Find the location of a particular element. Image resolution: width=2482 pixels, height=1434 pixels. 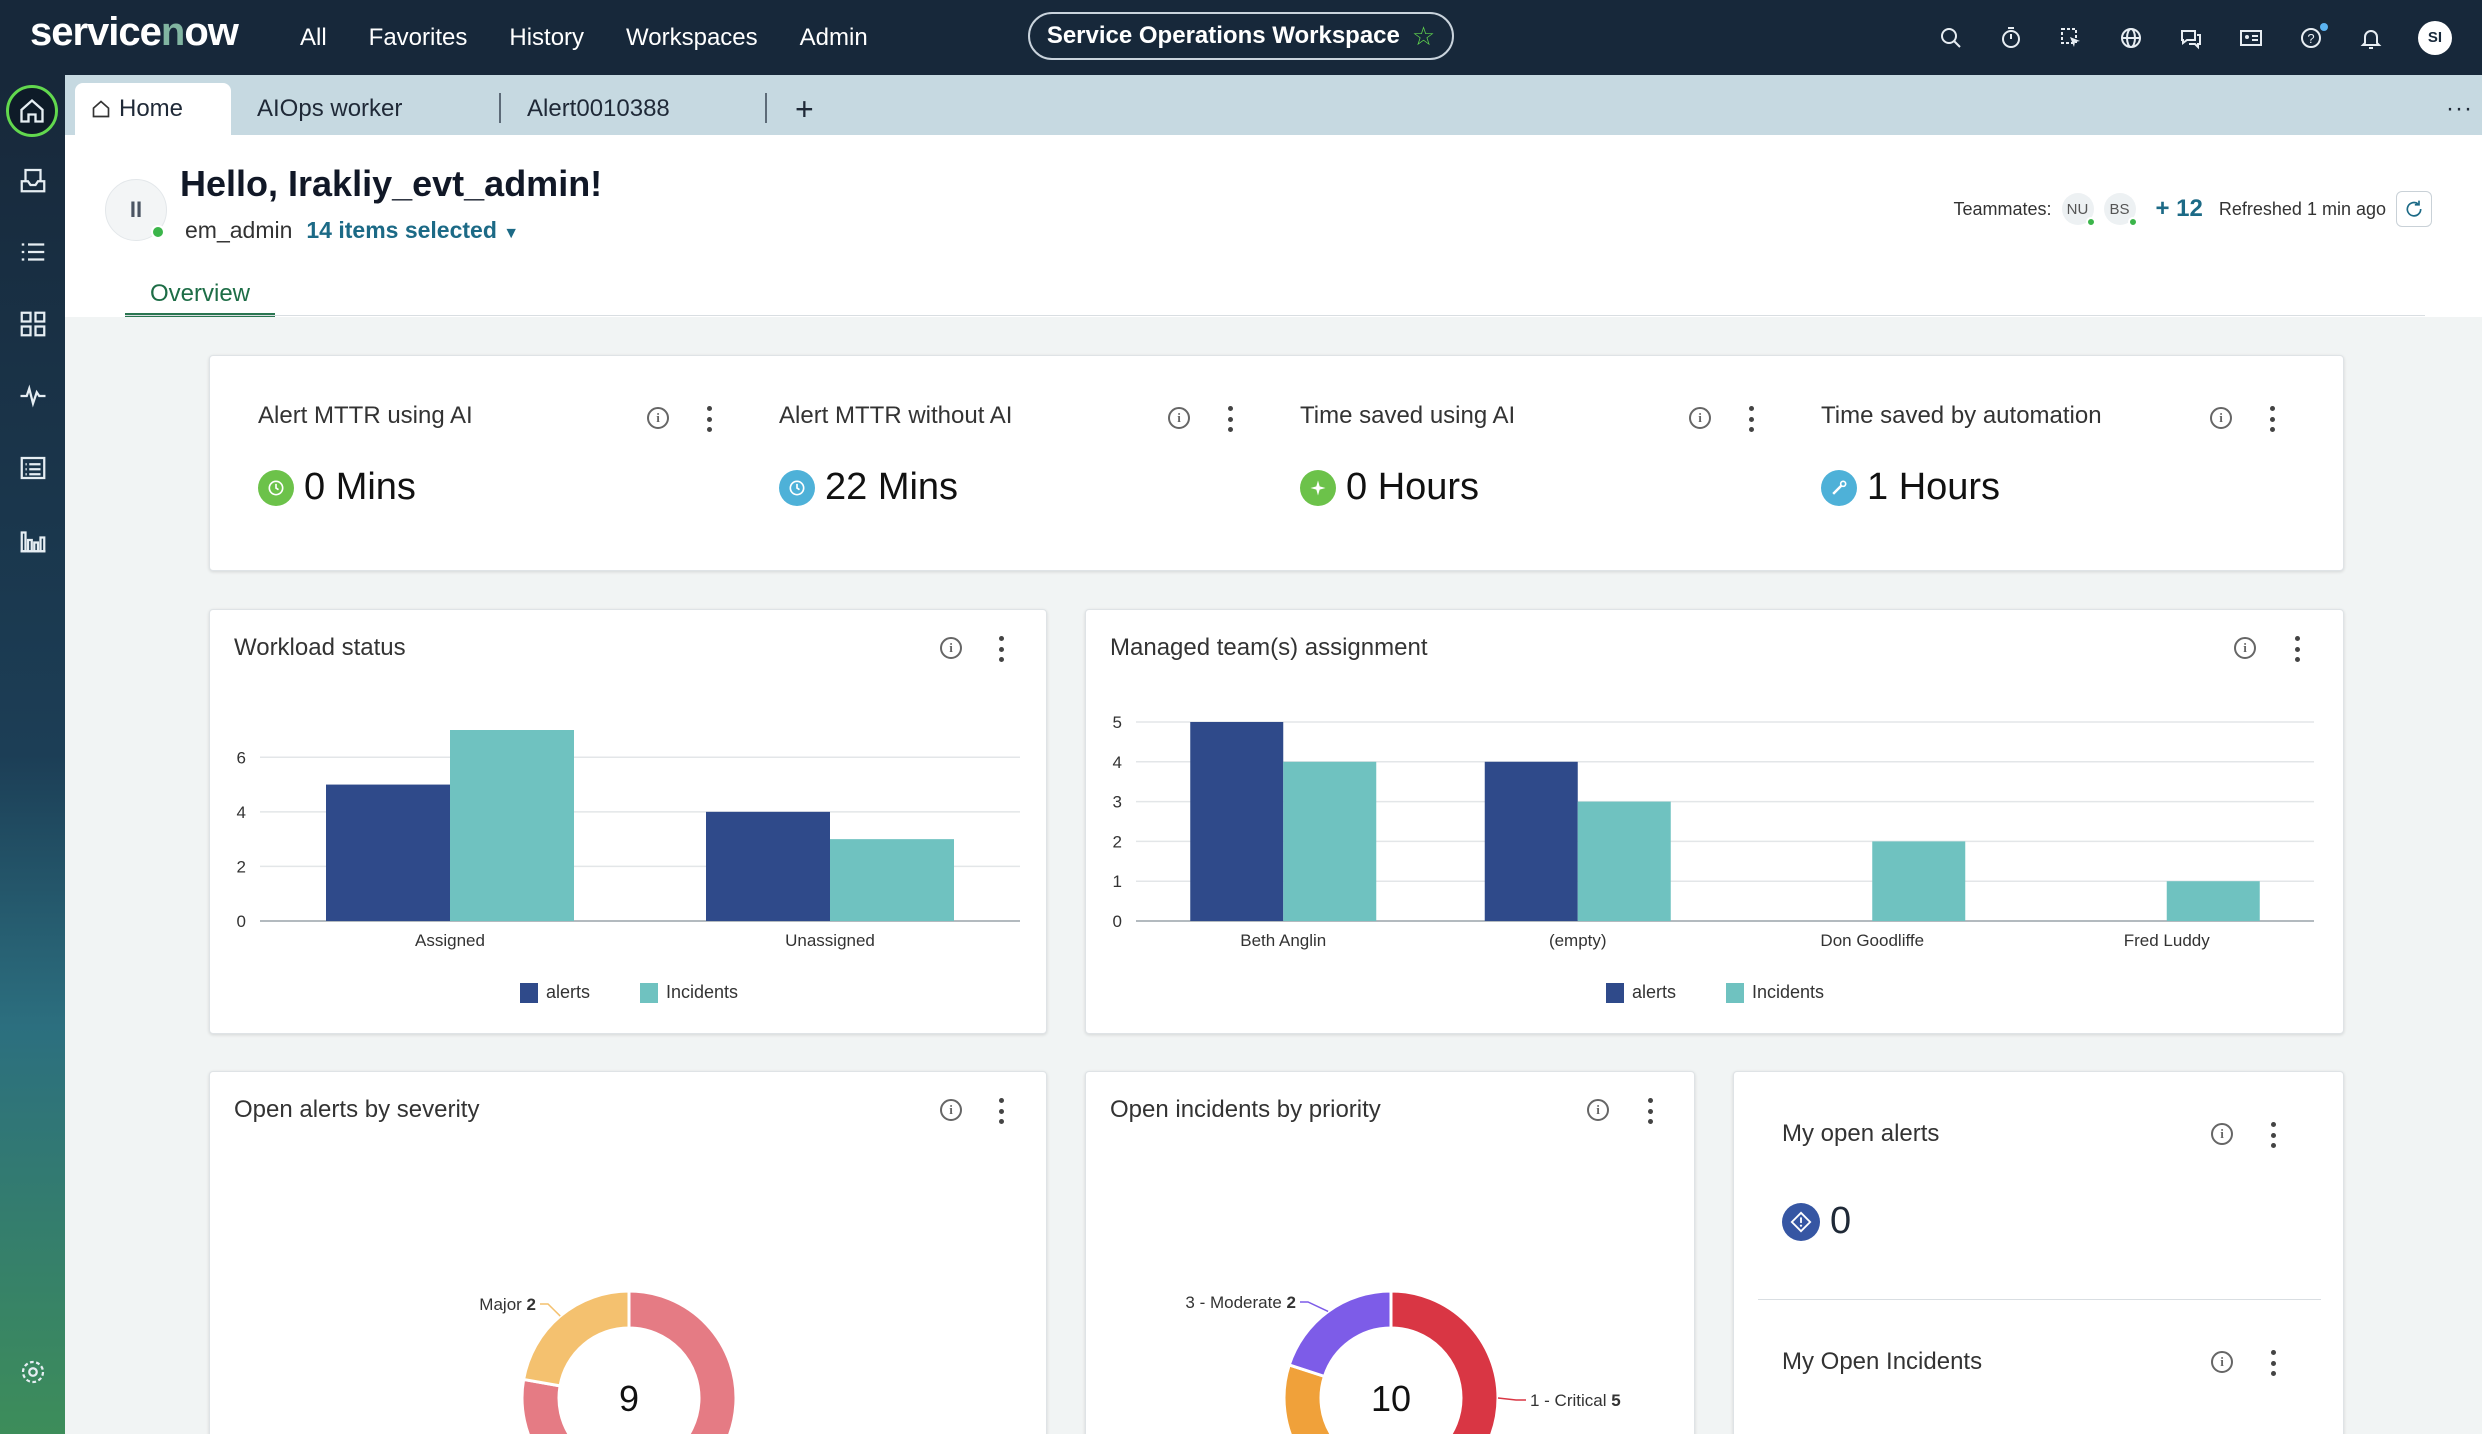

x-tick-label: Don Goodliffe is located at coordinates (1872, 940).